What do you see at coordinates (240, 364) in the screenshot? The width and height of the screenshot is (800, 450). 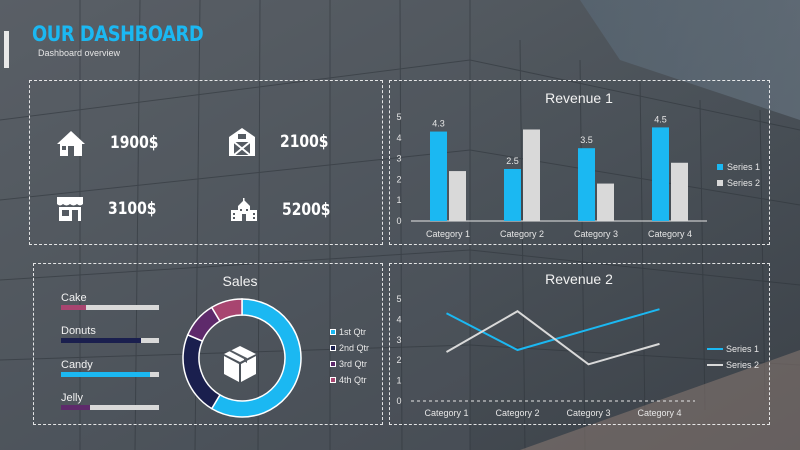 I see `box-icon` at bounding box center [240, 364].